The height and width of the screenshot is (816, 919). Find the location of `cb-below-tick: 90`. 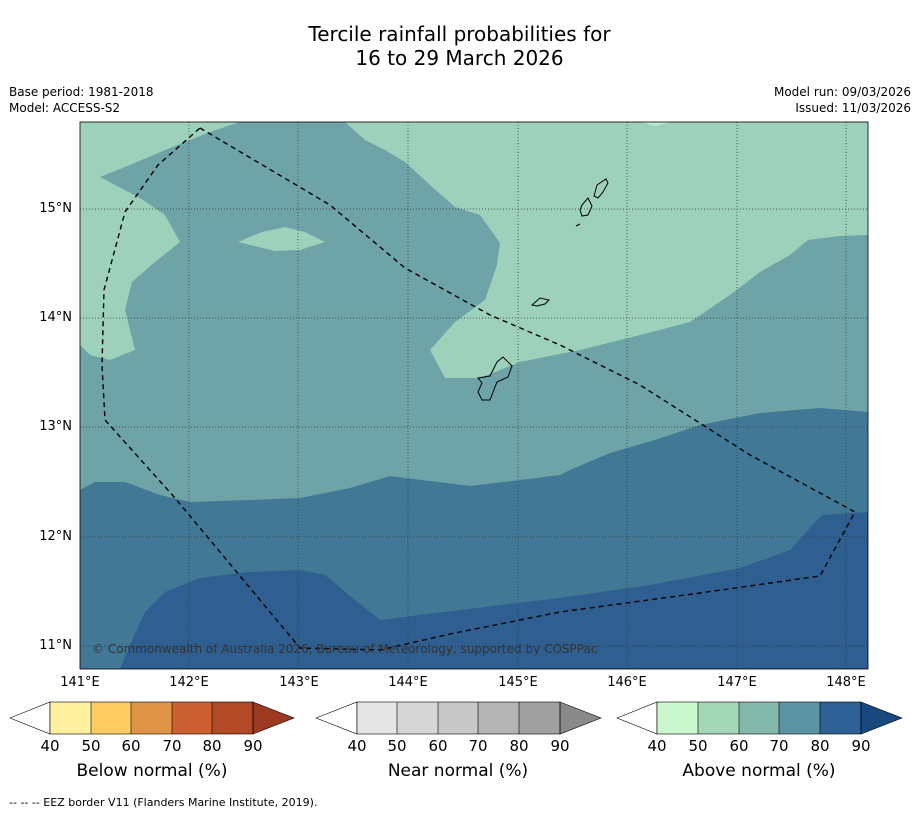

cb-below-tick: 90 is located at coordinates (253, 746).